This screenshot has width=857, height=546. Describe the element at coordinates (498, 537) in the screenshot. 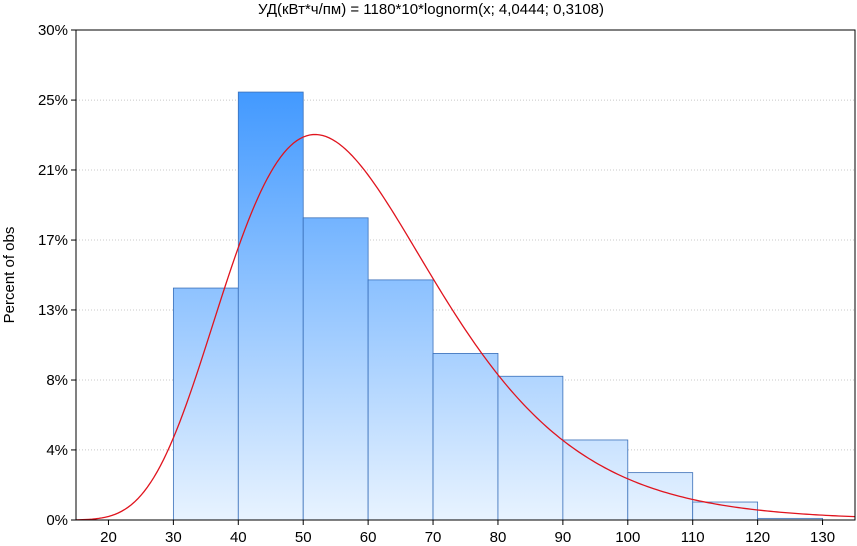

I see `x-tick-label-80: 80` at that location.